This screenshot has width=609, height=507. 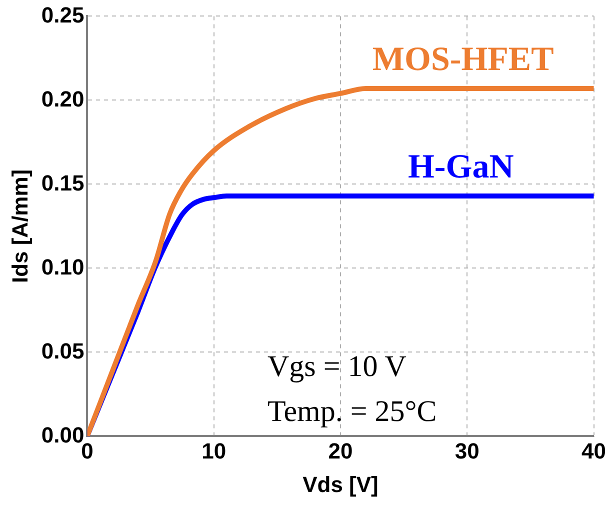 What do you see at coordinates (594, 451) in the screenshot?
I see `x-tick-label: 40` at bounding box center [594, 451].